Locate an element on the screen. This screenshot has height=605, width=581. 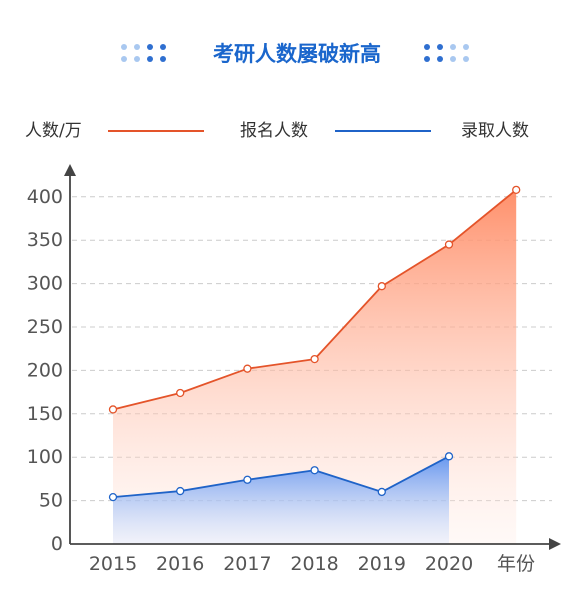
chart-title: 考研人数屡破新高 is located at coordinates (297, 54).